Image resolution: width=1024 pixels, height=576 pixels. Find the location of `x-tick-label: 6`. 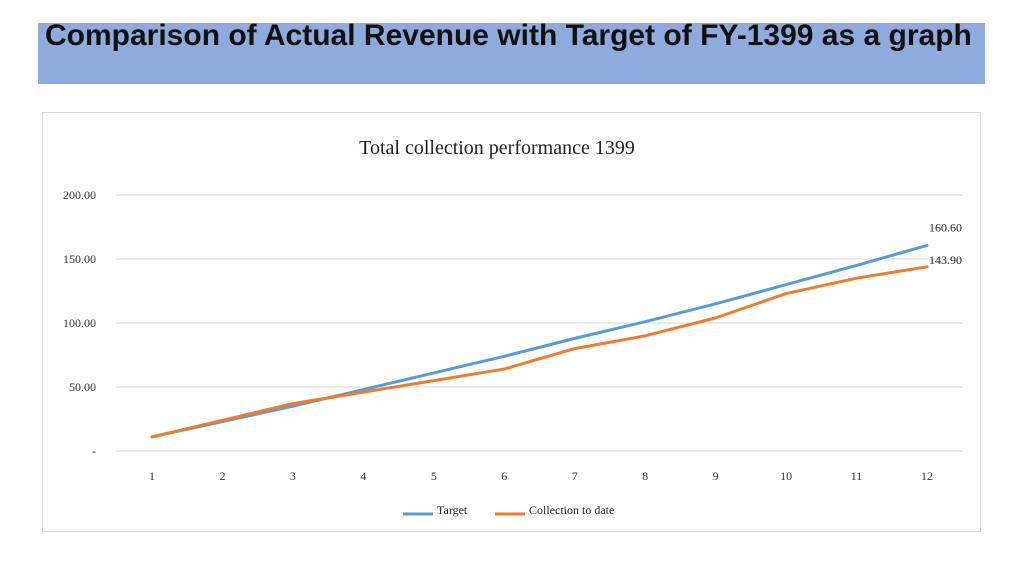

x-tick-label: 6 is located at coordinates (504, 476).